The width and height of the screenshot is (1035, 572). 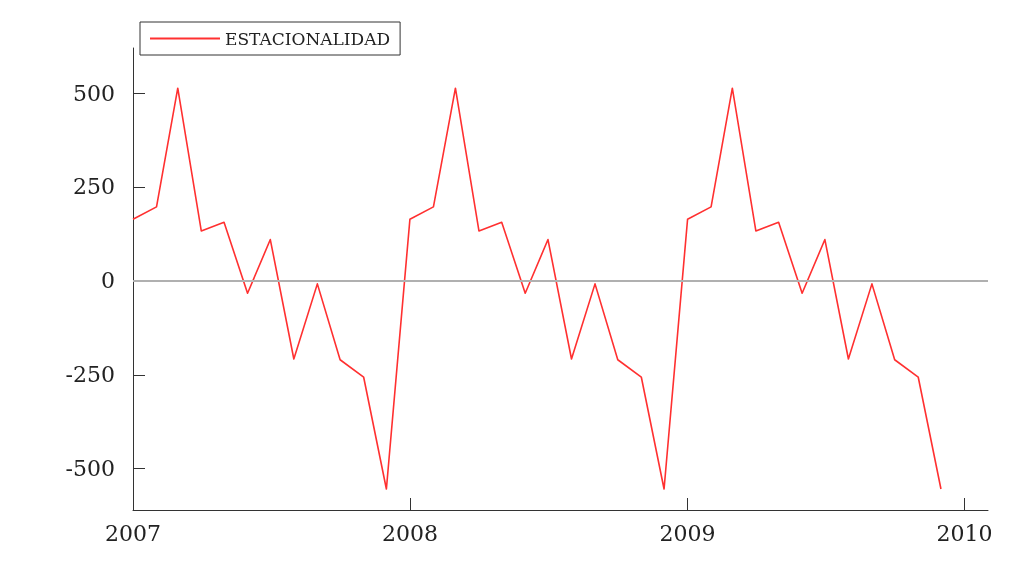 What do you see at coordinates (308, 38) in the screenshot?
I see `legend-label: ESTACIONALIDAD` at bounding box center [308, 38].